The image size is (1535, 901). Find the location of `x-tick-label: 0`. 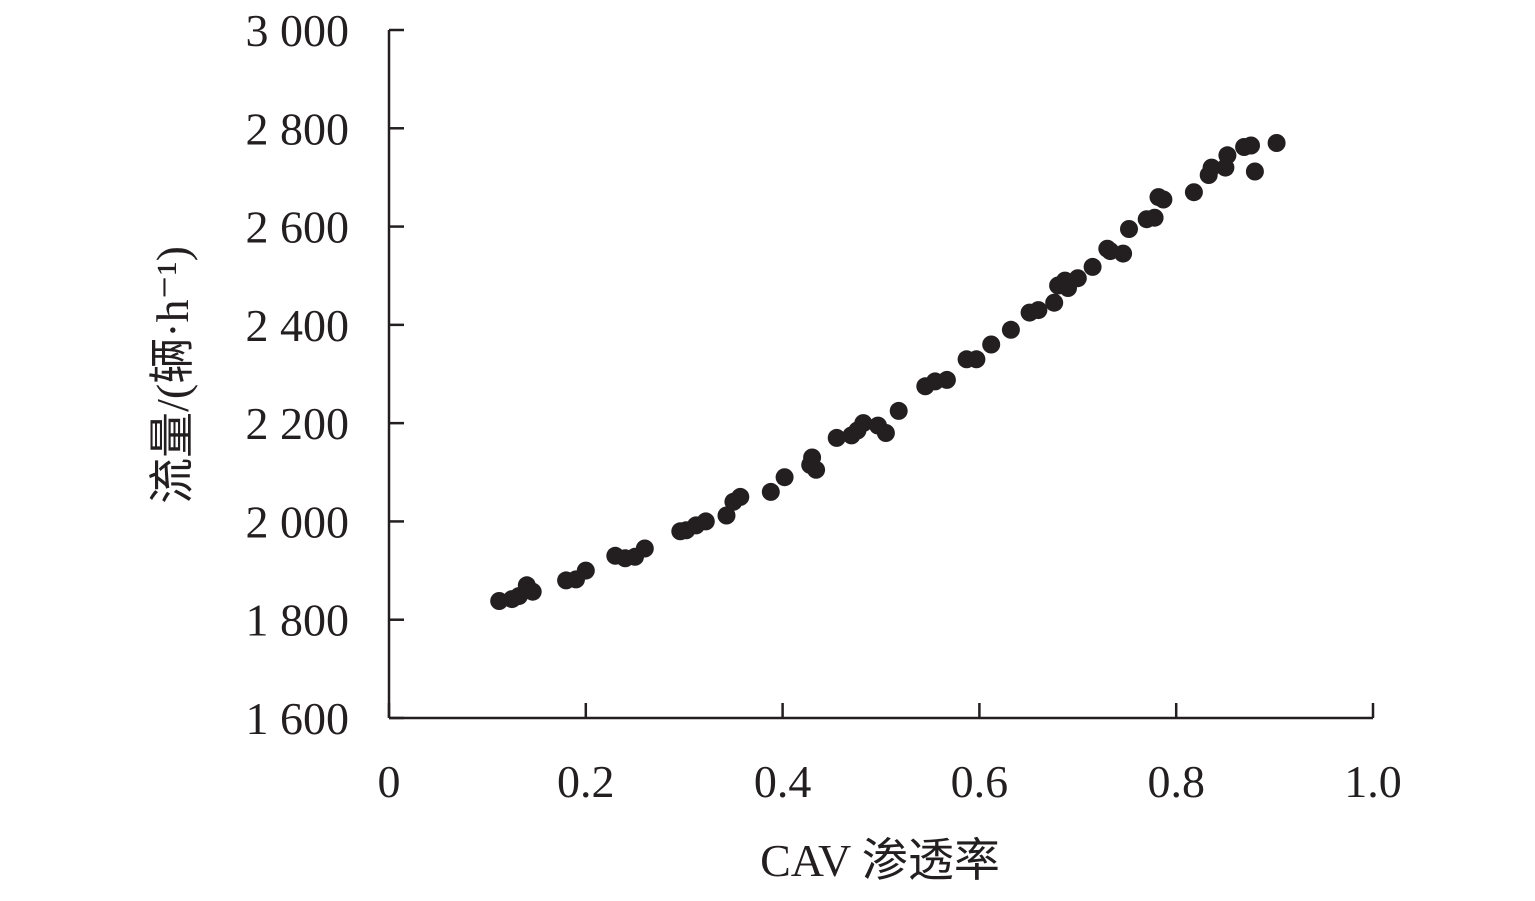

x-tick-label: 0 is located at coordinates (389, 781).